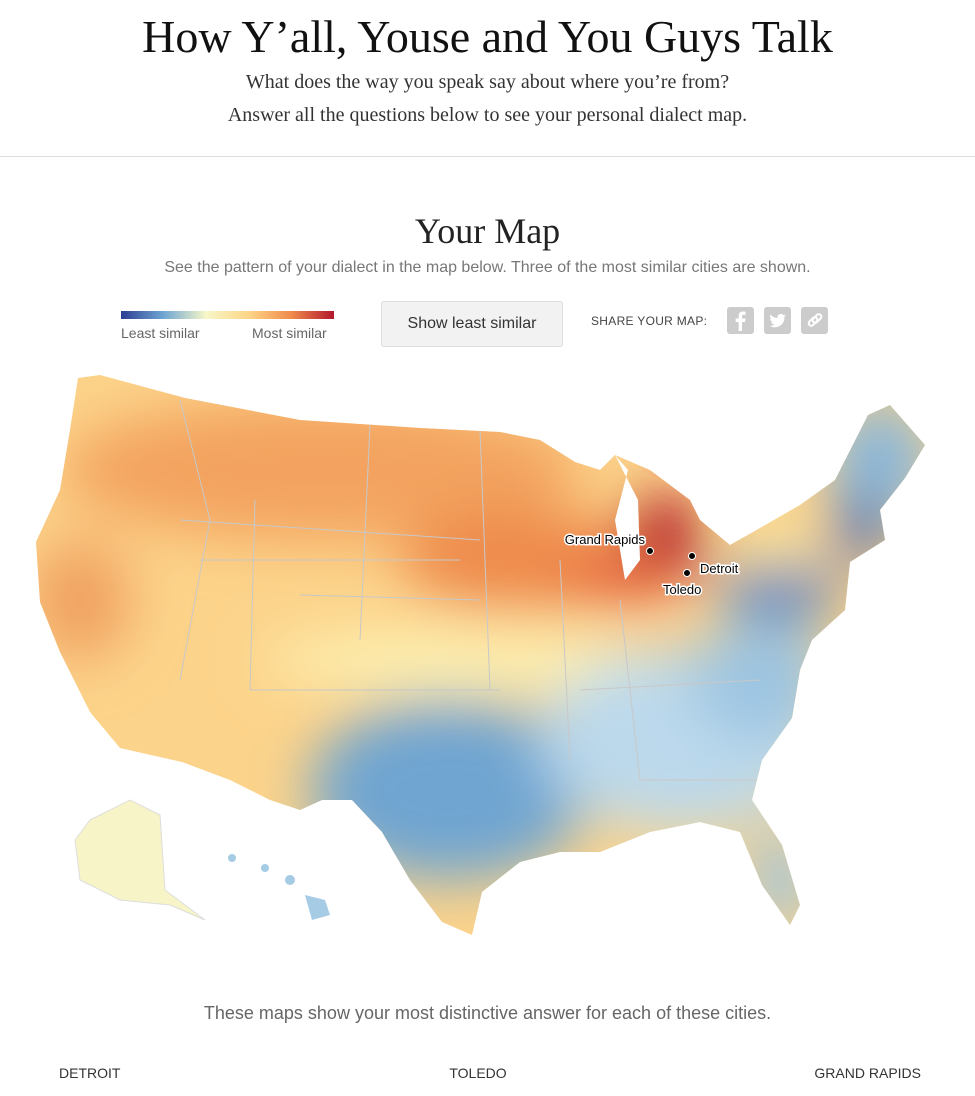  What do you see at coordinates (160, 333) in the screenshot?
I see `legend-label: Least similar` at bounding box center [160, 333].